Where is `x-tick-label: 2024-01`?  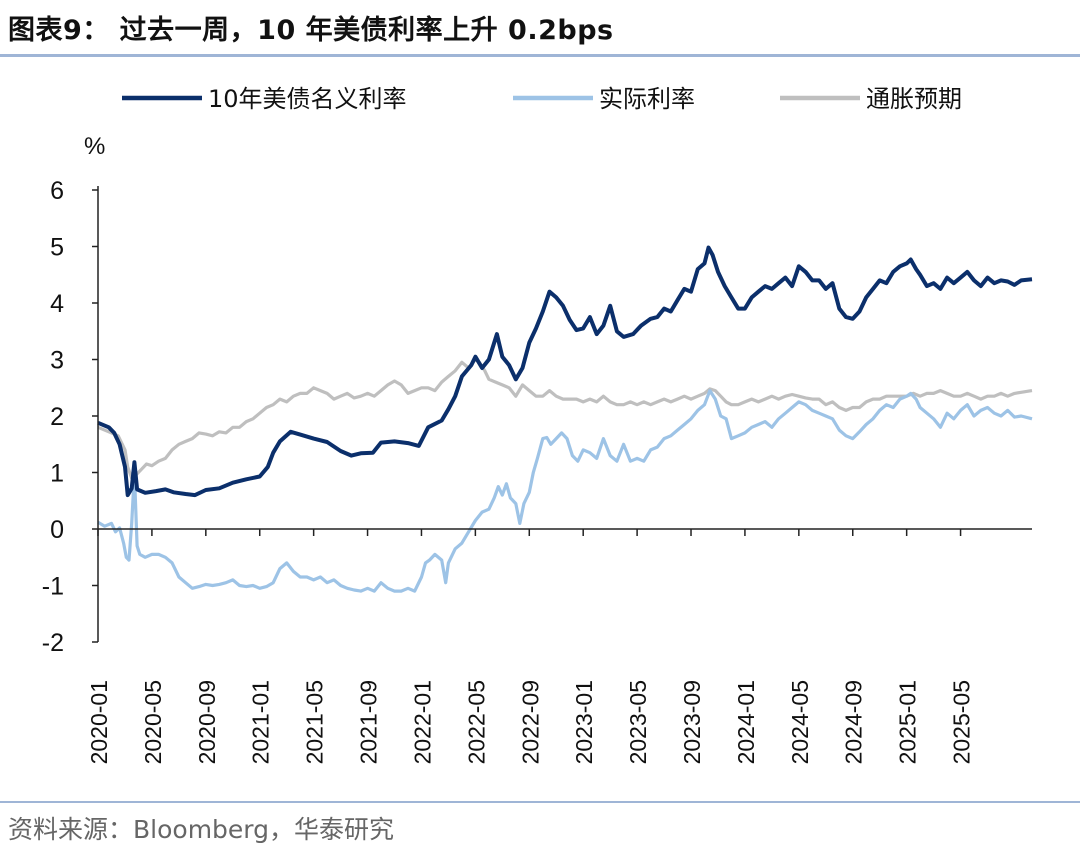 x-tick-label: 2024-01 is located at coordinates (746, 722).